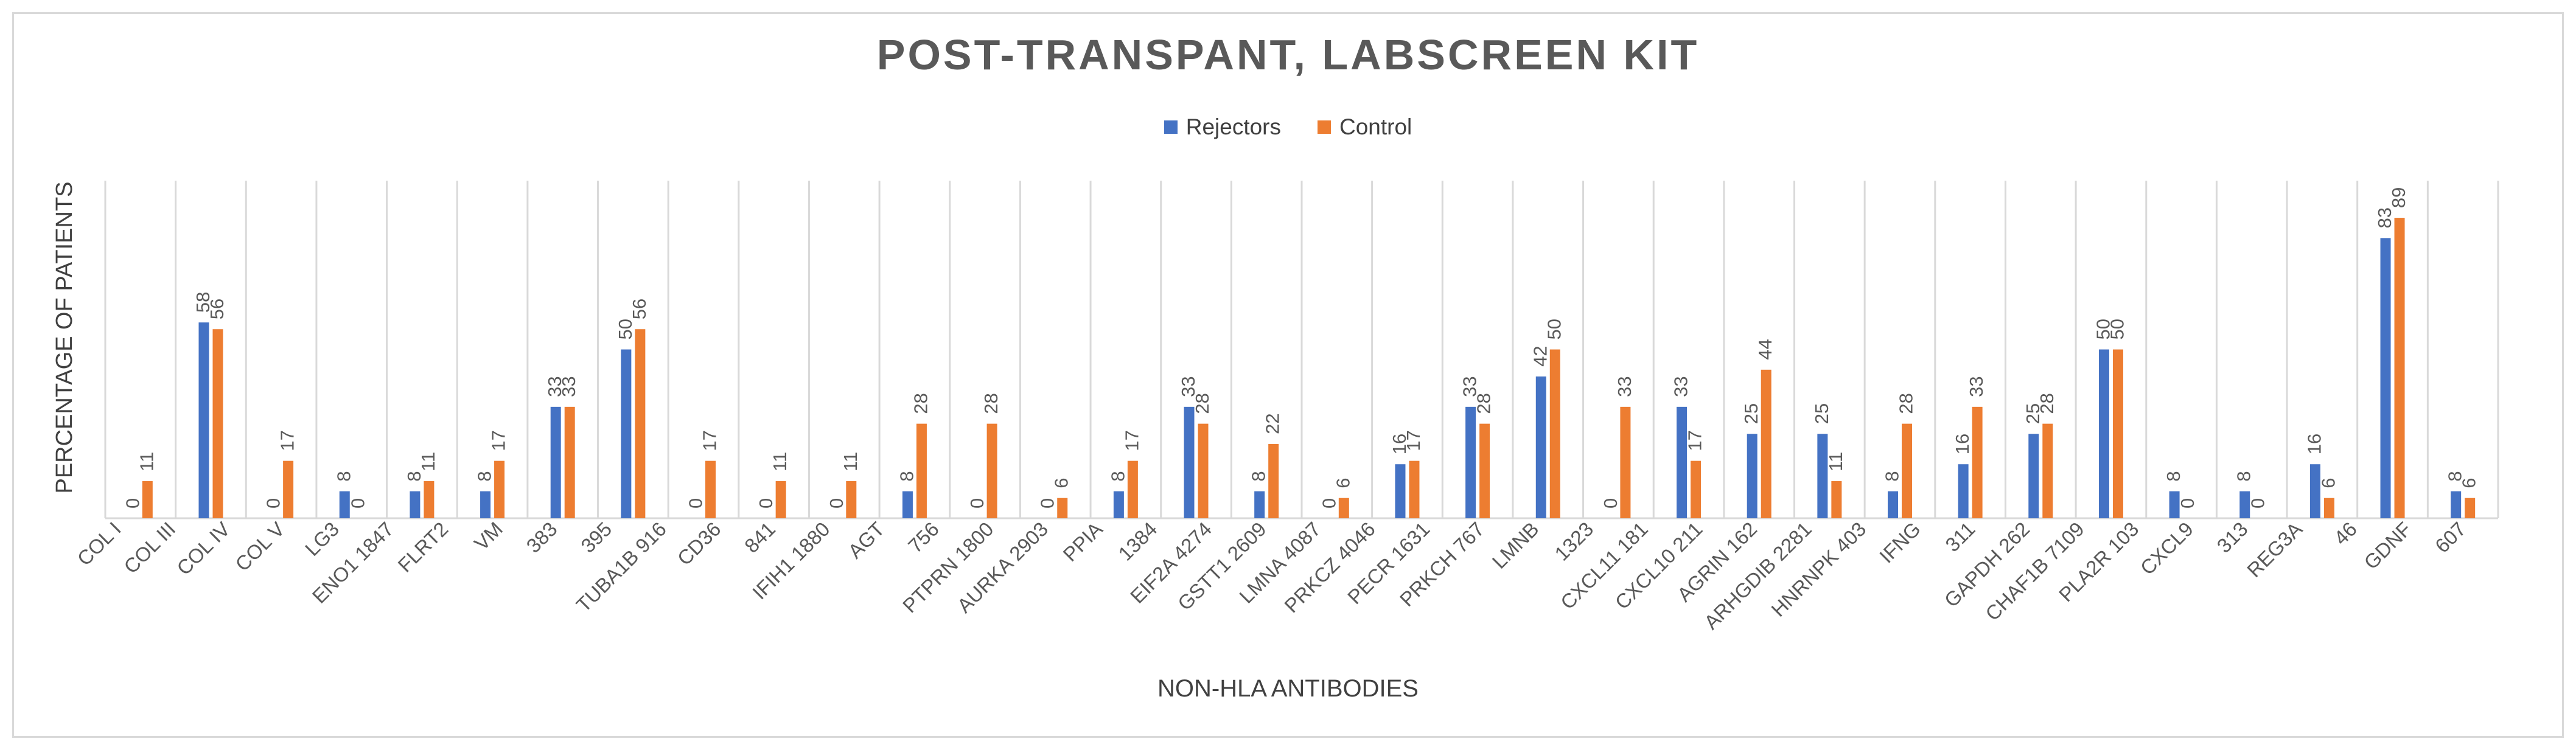 This screenshot has width=2576, height=750. What do you see at coordinates (203, 549) in the screenshot?
I see `x-tick-label: COL IV` at bounding box center [203, 549].